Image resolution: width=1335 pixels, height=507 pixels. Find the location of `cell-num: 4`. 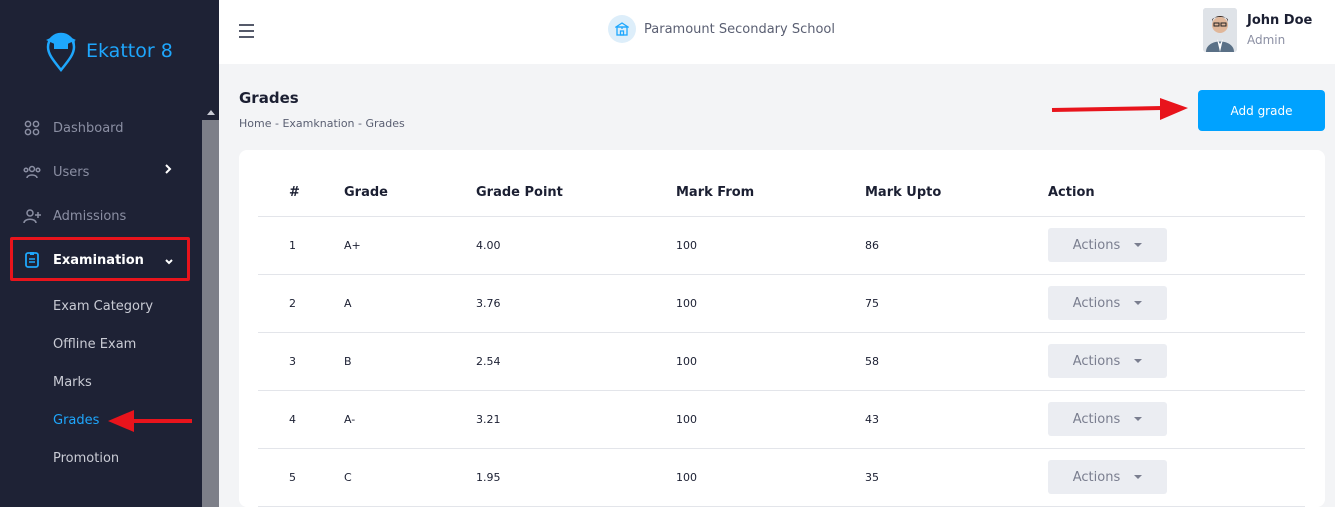

cell-num: 4 is located at coordinates (301, 419).